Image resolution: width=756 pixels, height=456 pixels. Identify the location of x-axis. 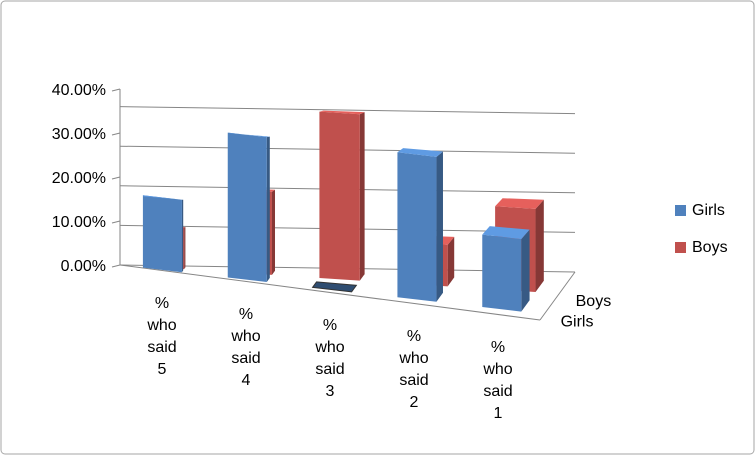
(330, 292).